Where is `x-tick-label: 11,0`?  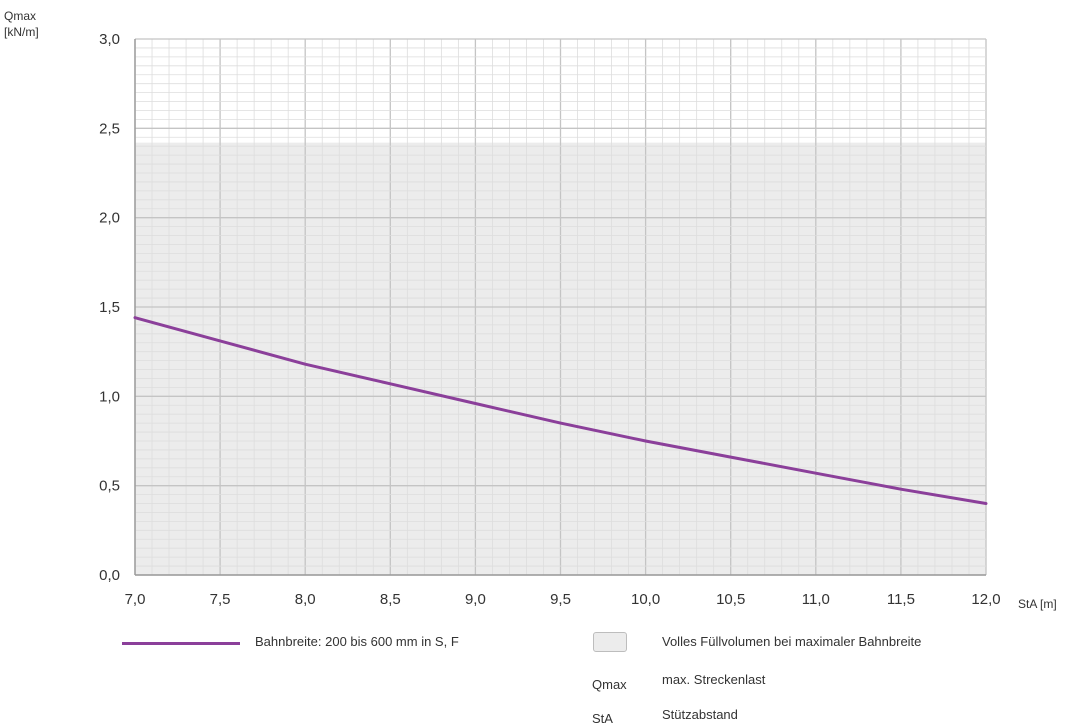
x-tick-label: 11,0 is located at coordinates (816, 599).